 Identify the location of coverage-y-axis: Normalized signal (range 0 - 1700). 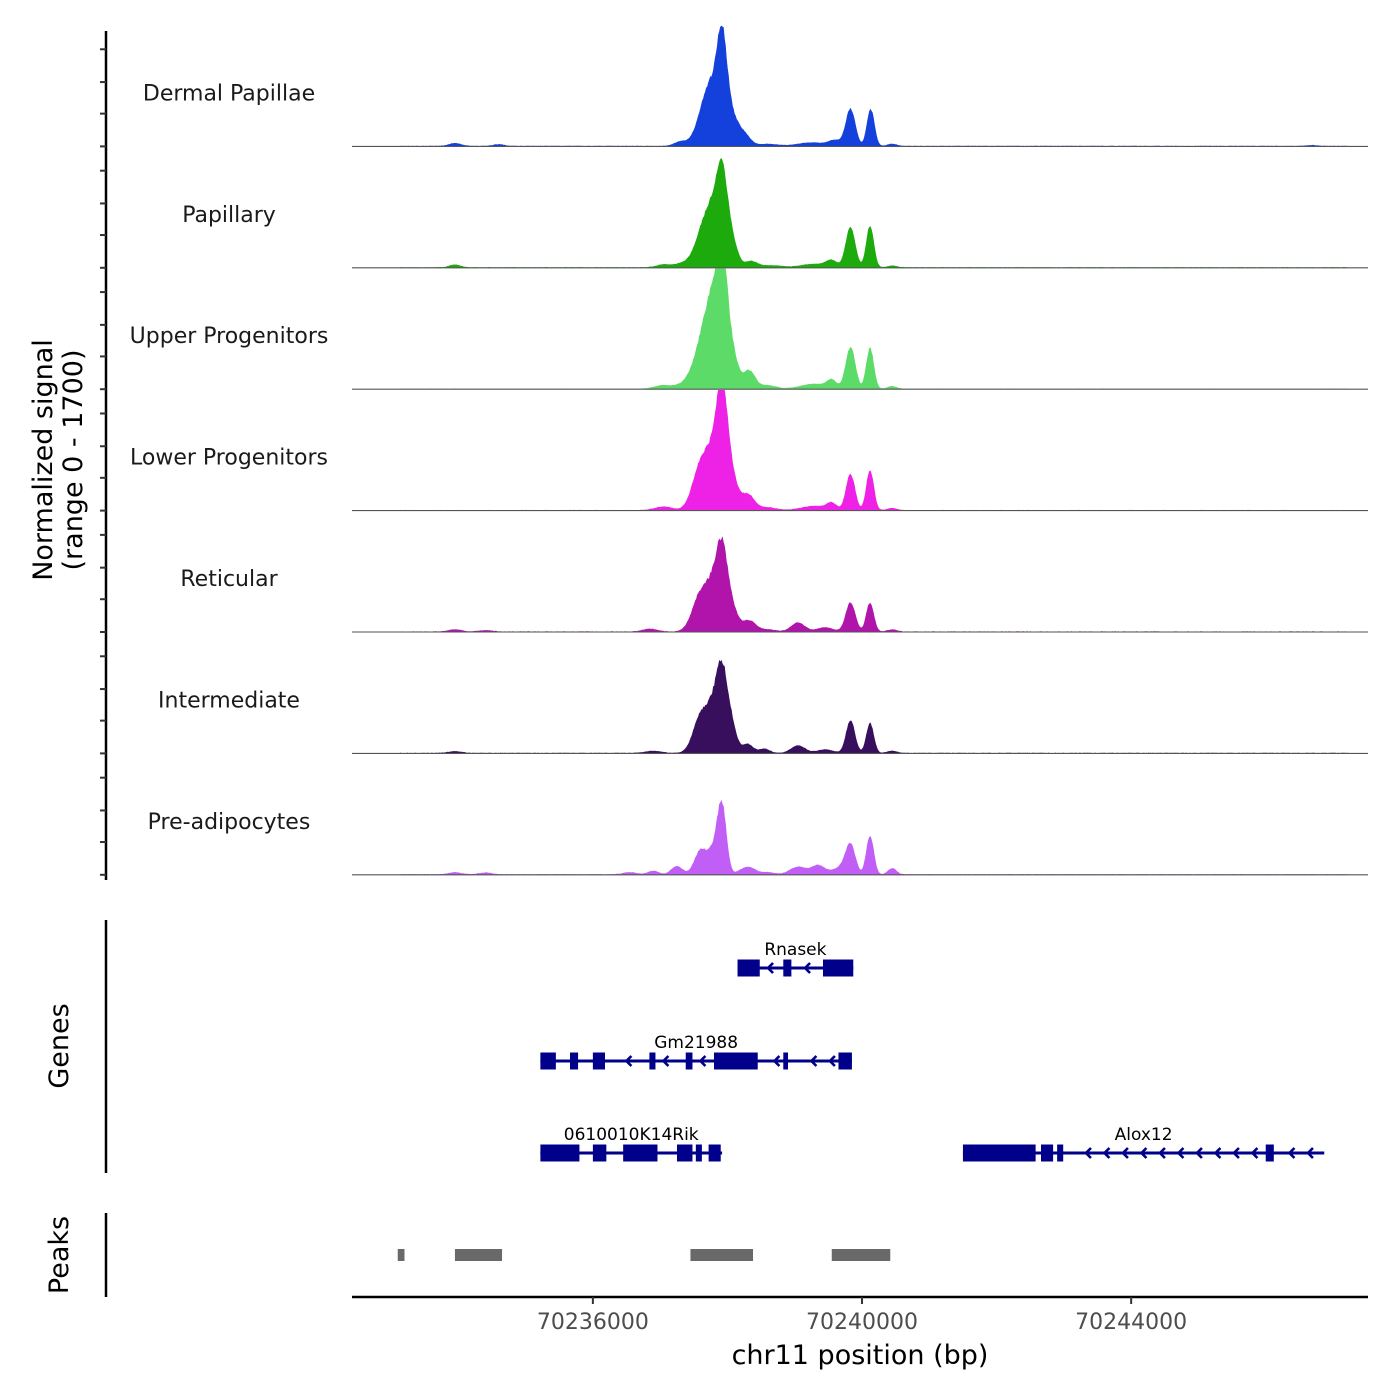
(68, 455).